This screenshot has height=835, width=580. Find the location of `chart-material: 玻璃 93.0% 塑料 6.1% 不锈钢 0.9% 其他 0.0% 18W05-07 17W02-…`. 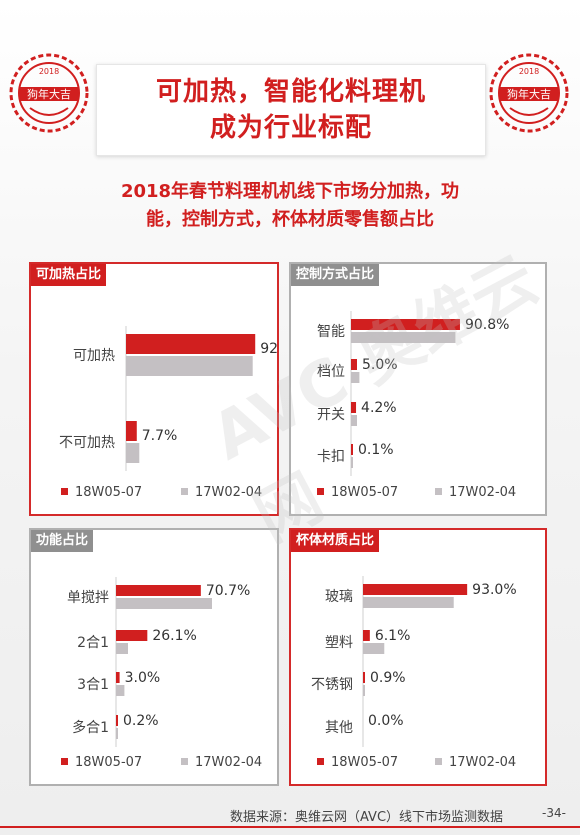

chart-material: 玻璃 93.0% 塑料 6.1% 不锈钢 0.9% 其他 0.0% 18W05-07 17W02-… is located at coordinates (414, 673).